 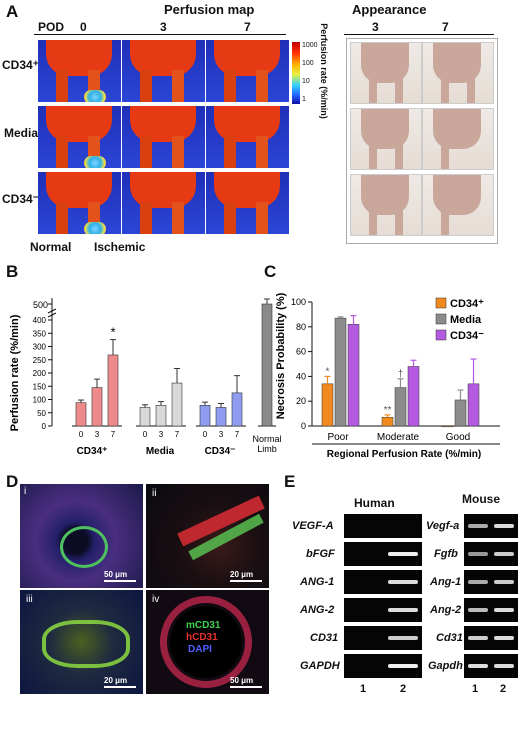 What do you see at coordinates (383, 666) in the screenshot?
I see `human-gel-gapdh` at bounding box center [383, 666].